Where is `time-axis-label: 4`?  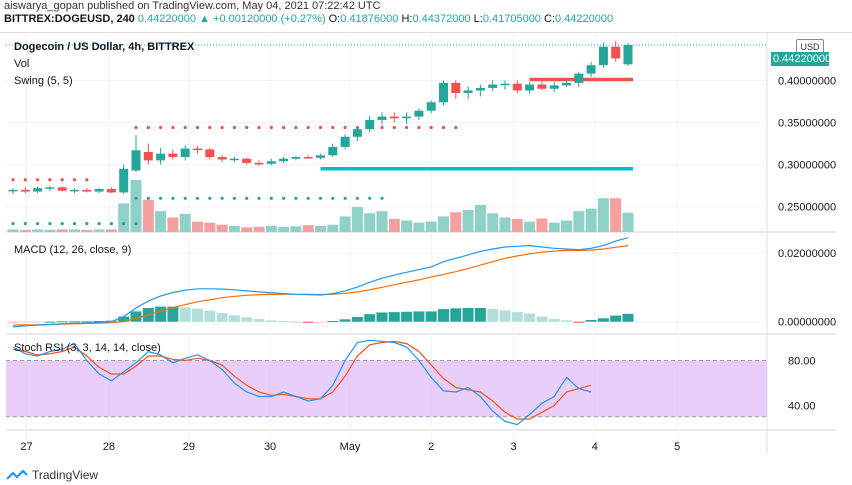
time-axis-label: 4 is located at coordinates (595, 447).